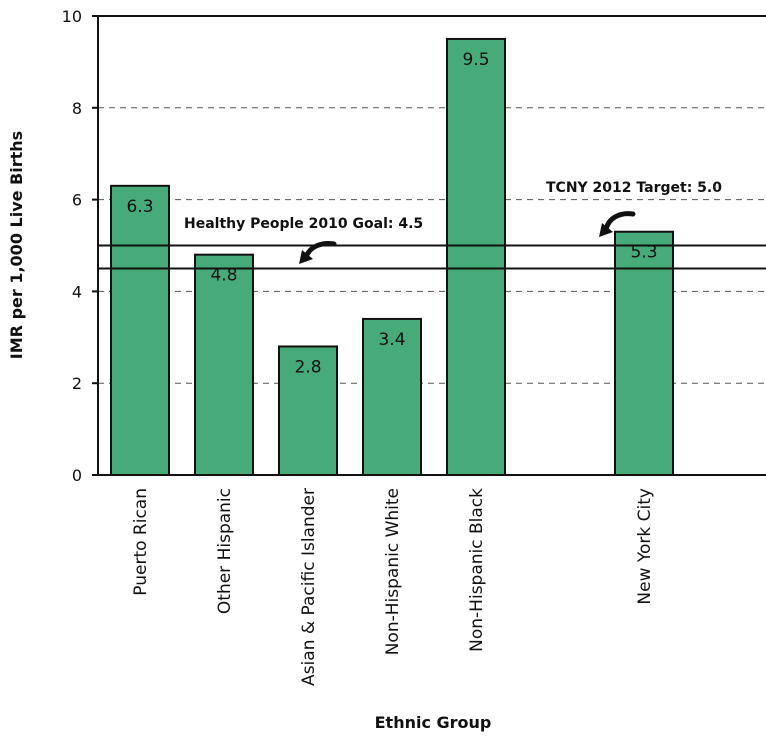 The width and height of the screenshot is (766, 738). What do you see at coordinates (77, 475) in the screenshot?
I see `y-tick-label: 0` at bounding box center [77, 475].